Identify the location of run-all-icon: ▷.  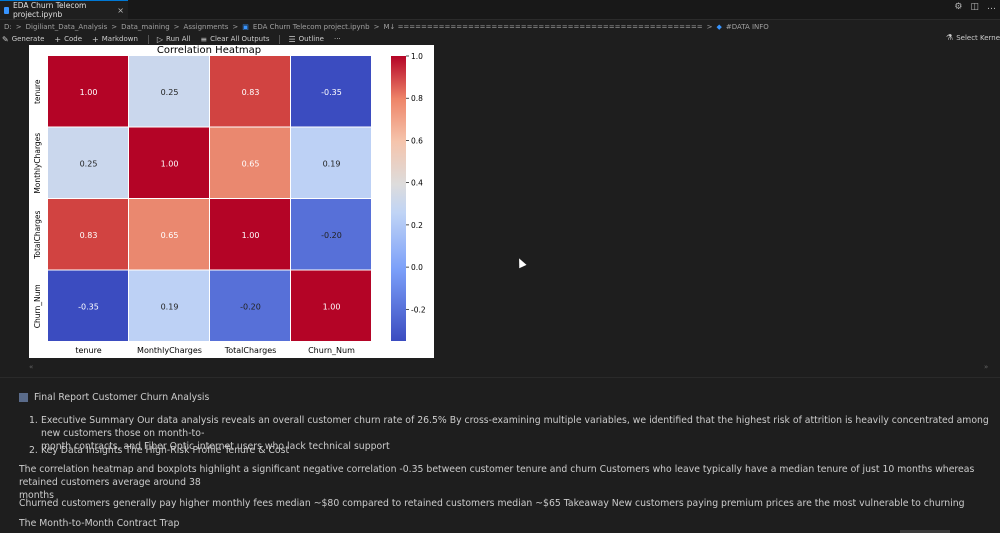
(160, 39).